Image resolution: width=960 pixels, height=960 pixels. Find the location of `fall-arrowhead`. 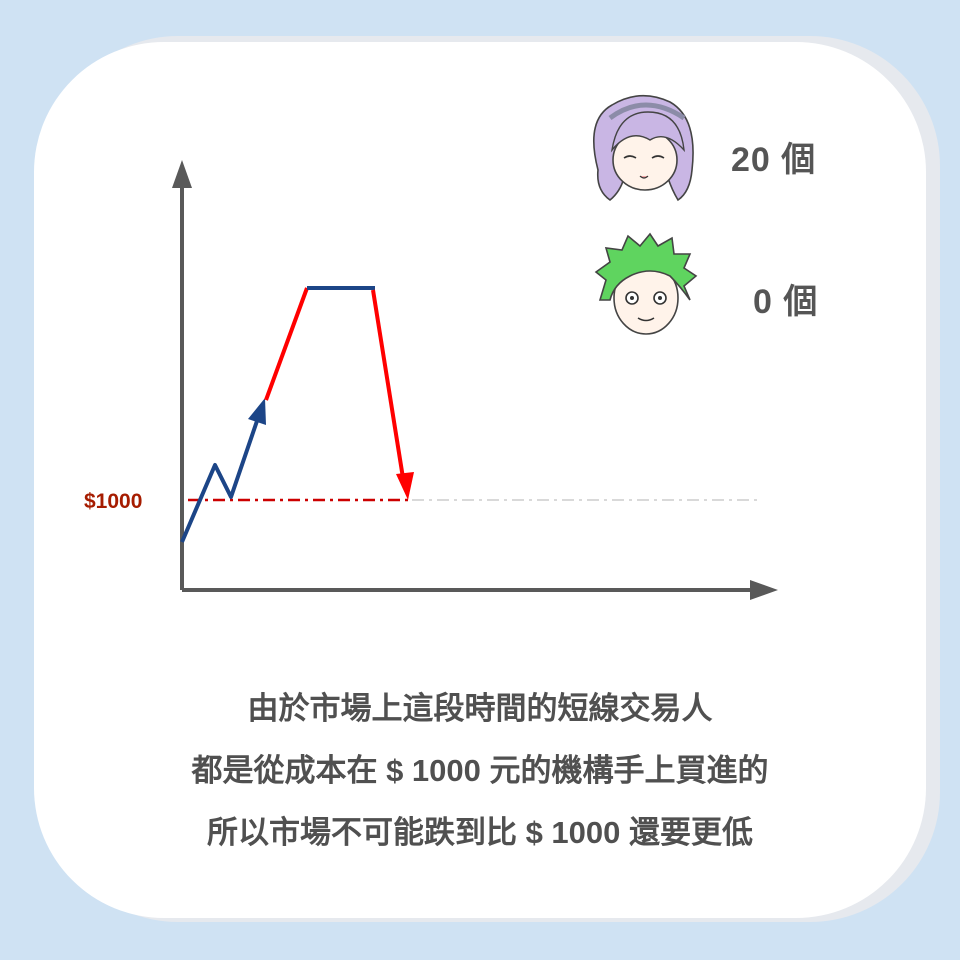

fall-arrowhead is located at coordinates (405, 486).